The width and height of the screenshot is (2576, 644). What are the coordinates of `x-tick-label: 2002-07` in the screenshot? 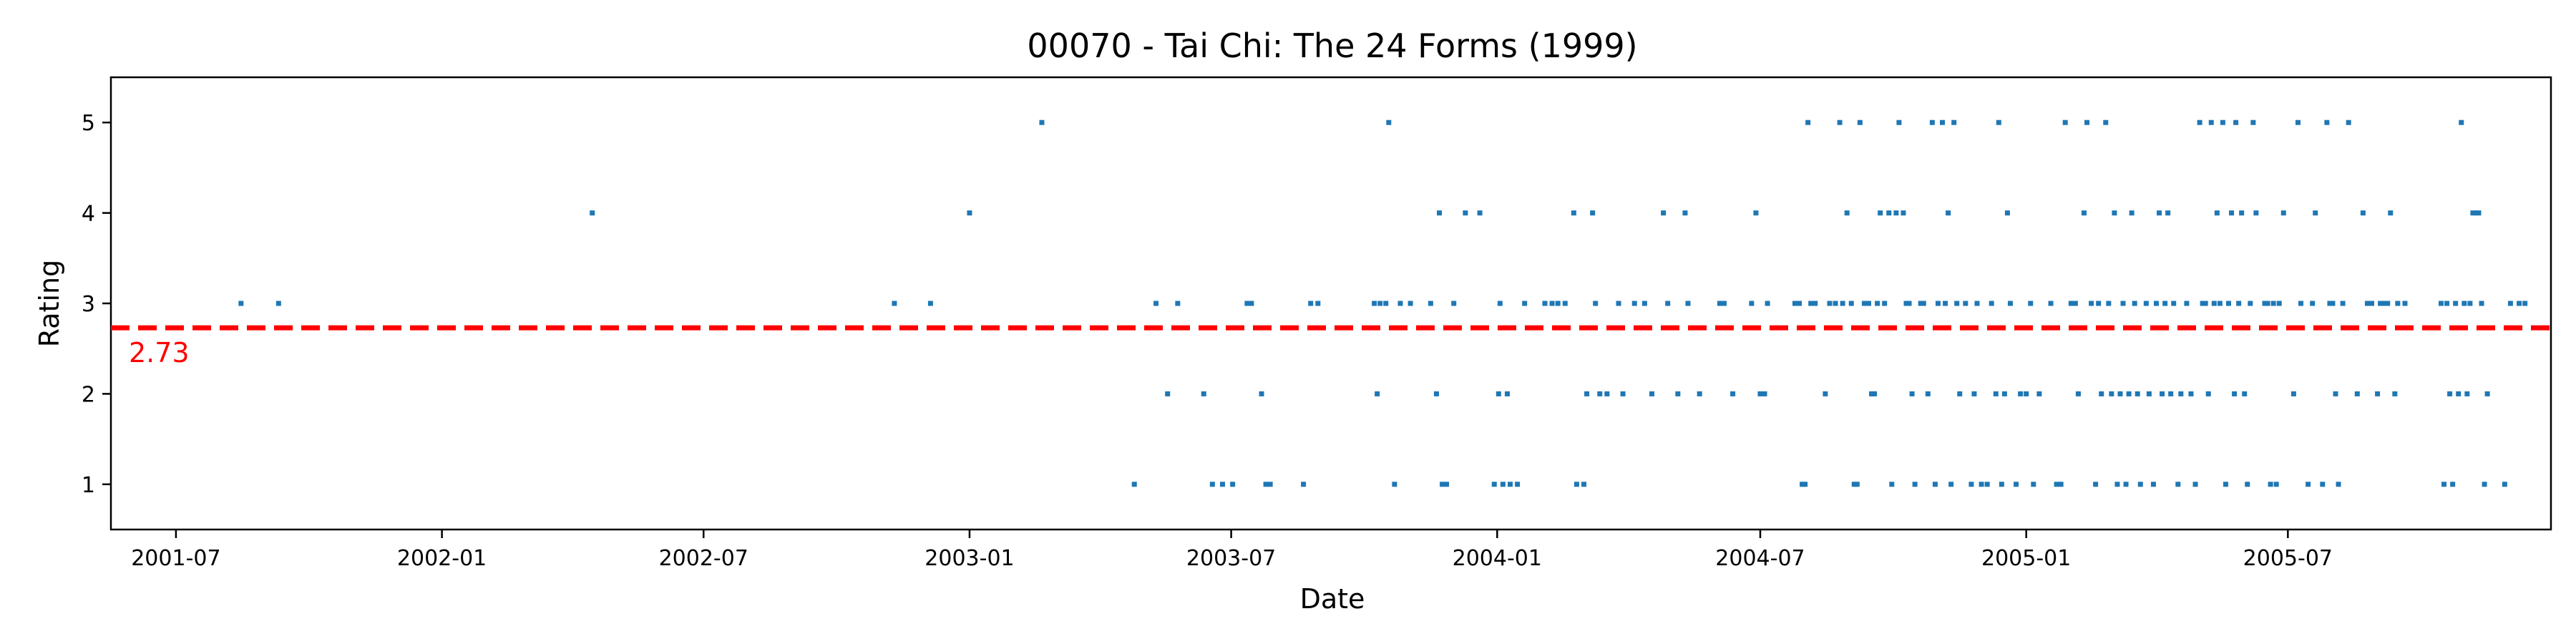 It's located at (703, 558).